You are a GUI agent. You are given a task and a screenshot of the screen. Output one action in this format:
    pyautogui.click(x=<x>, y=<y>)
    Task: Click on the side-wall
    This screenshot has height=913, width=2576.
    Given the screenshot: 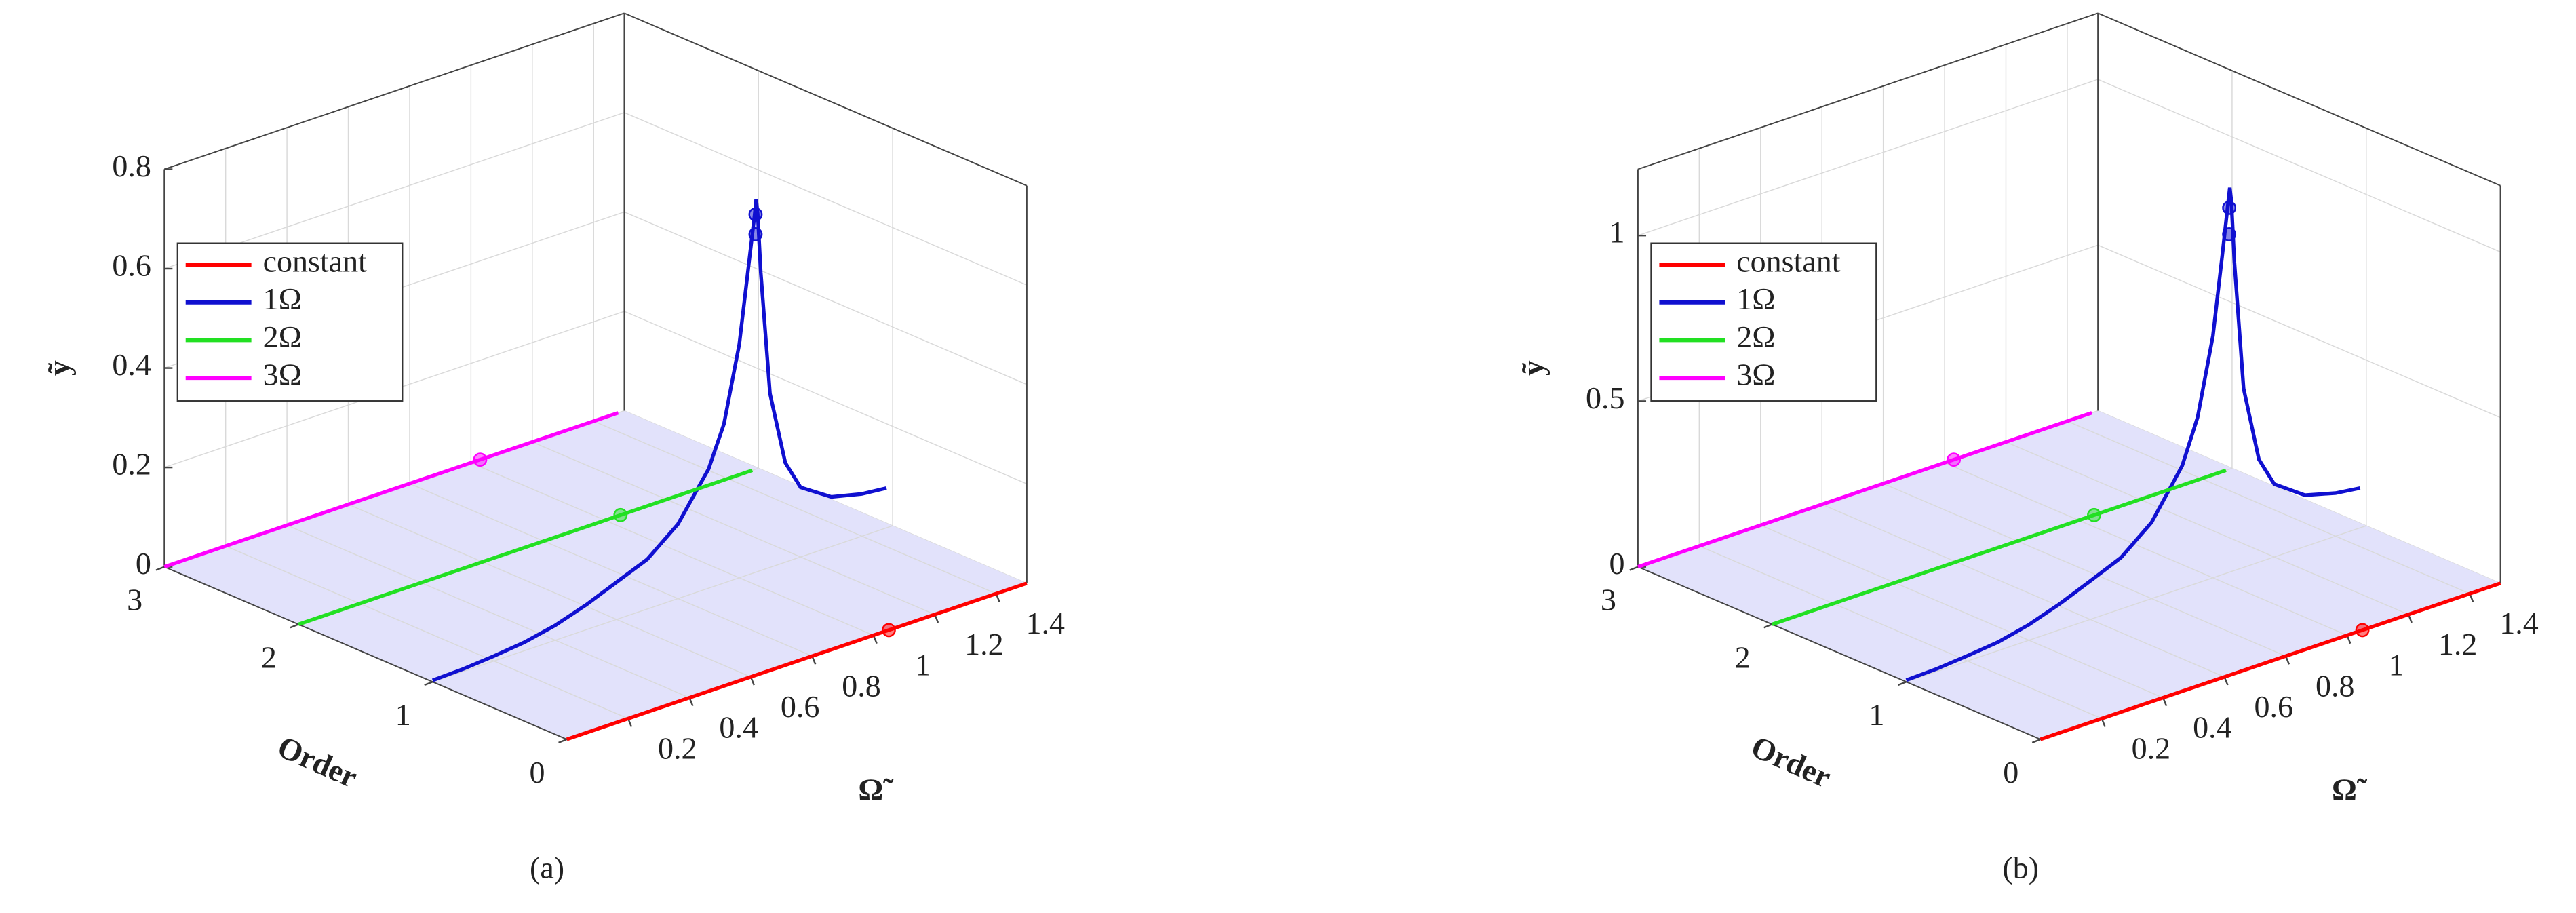 What is the action you would take?
    pyautogui.click(x=2299, y=298)
    